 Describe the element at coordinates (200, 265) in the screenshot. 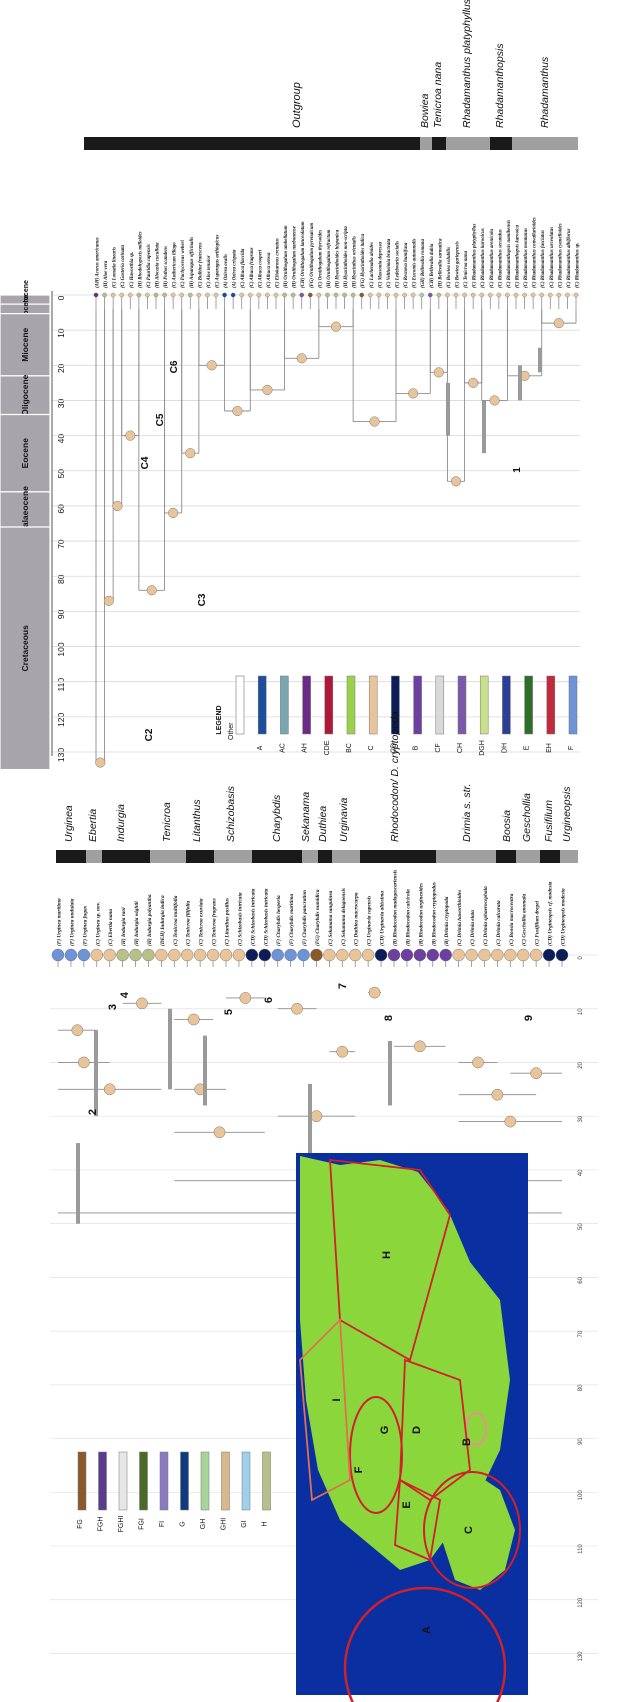

I see `taxon-label: (C) Bulbine frutescens` at that location.